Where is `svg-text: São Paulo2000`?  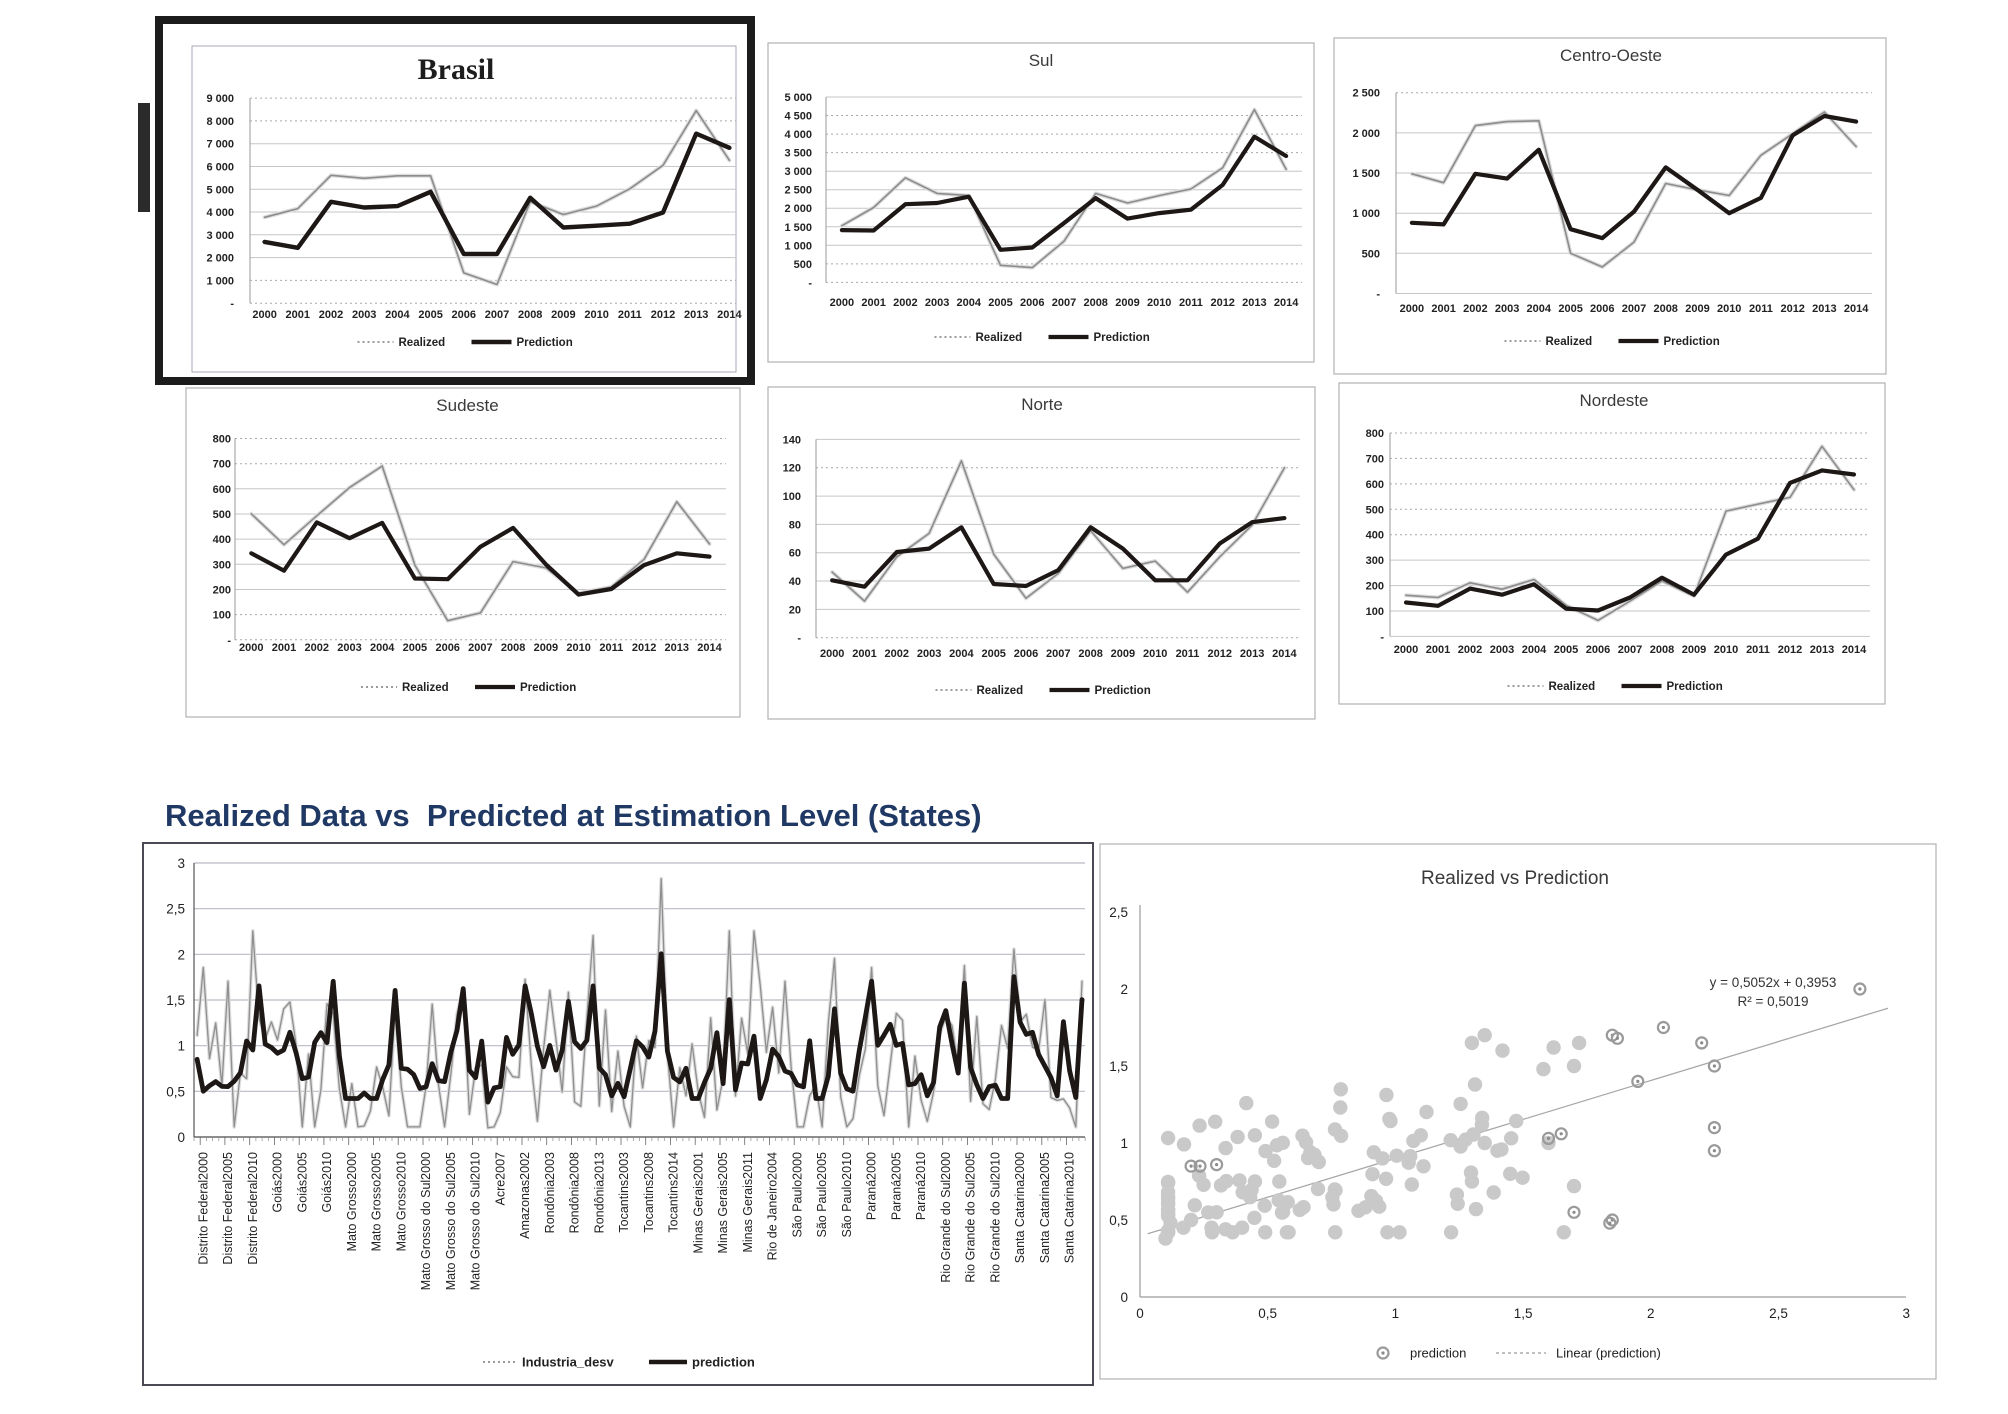
svg-text: São Paulo2000 is located at coordinates (797, 1195).